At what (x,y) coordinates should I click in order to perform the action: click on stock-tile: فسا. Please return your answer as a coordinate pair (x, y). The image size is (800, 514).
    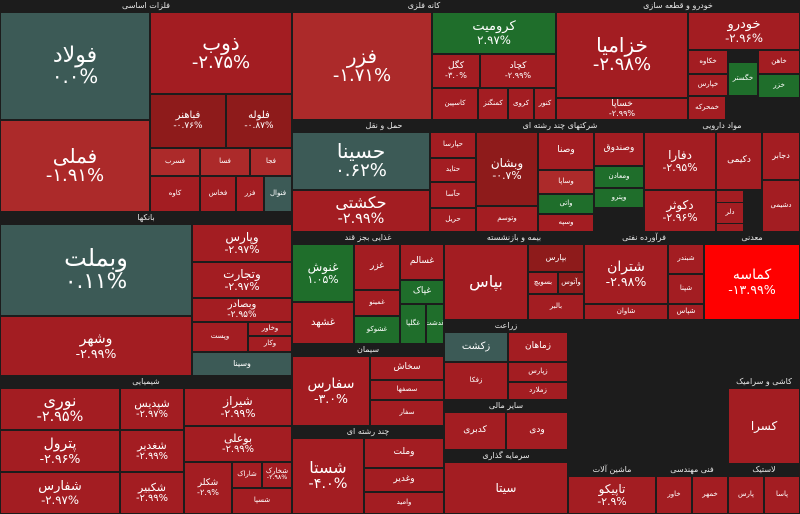
    Looking at the image, I should click on (225, 162).